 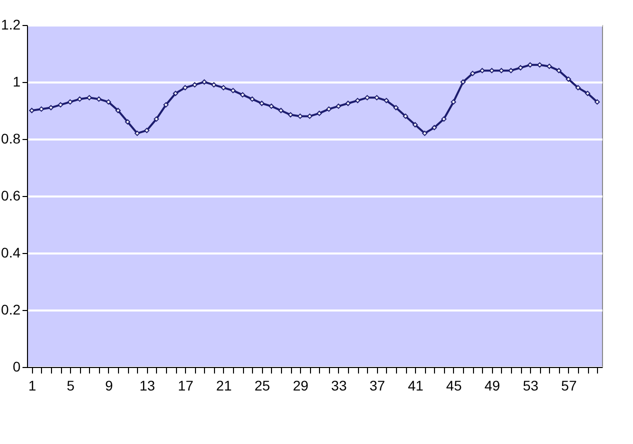 I want to click on x-tick-label: 57, so click(x=569, y=386).